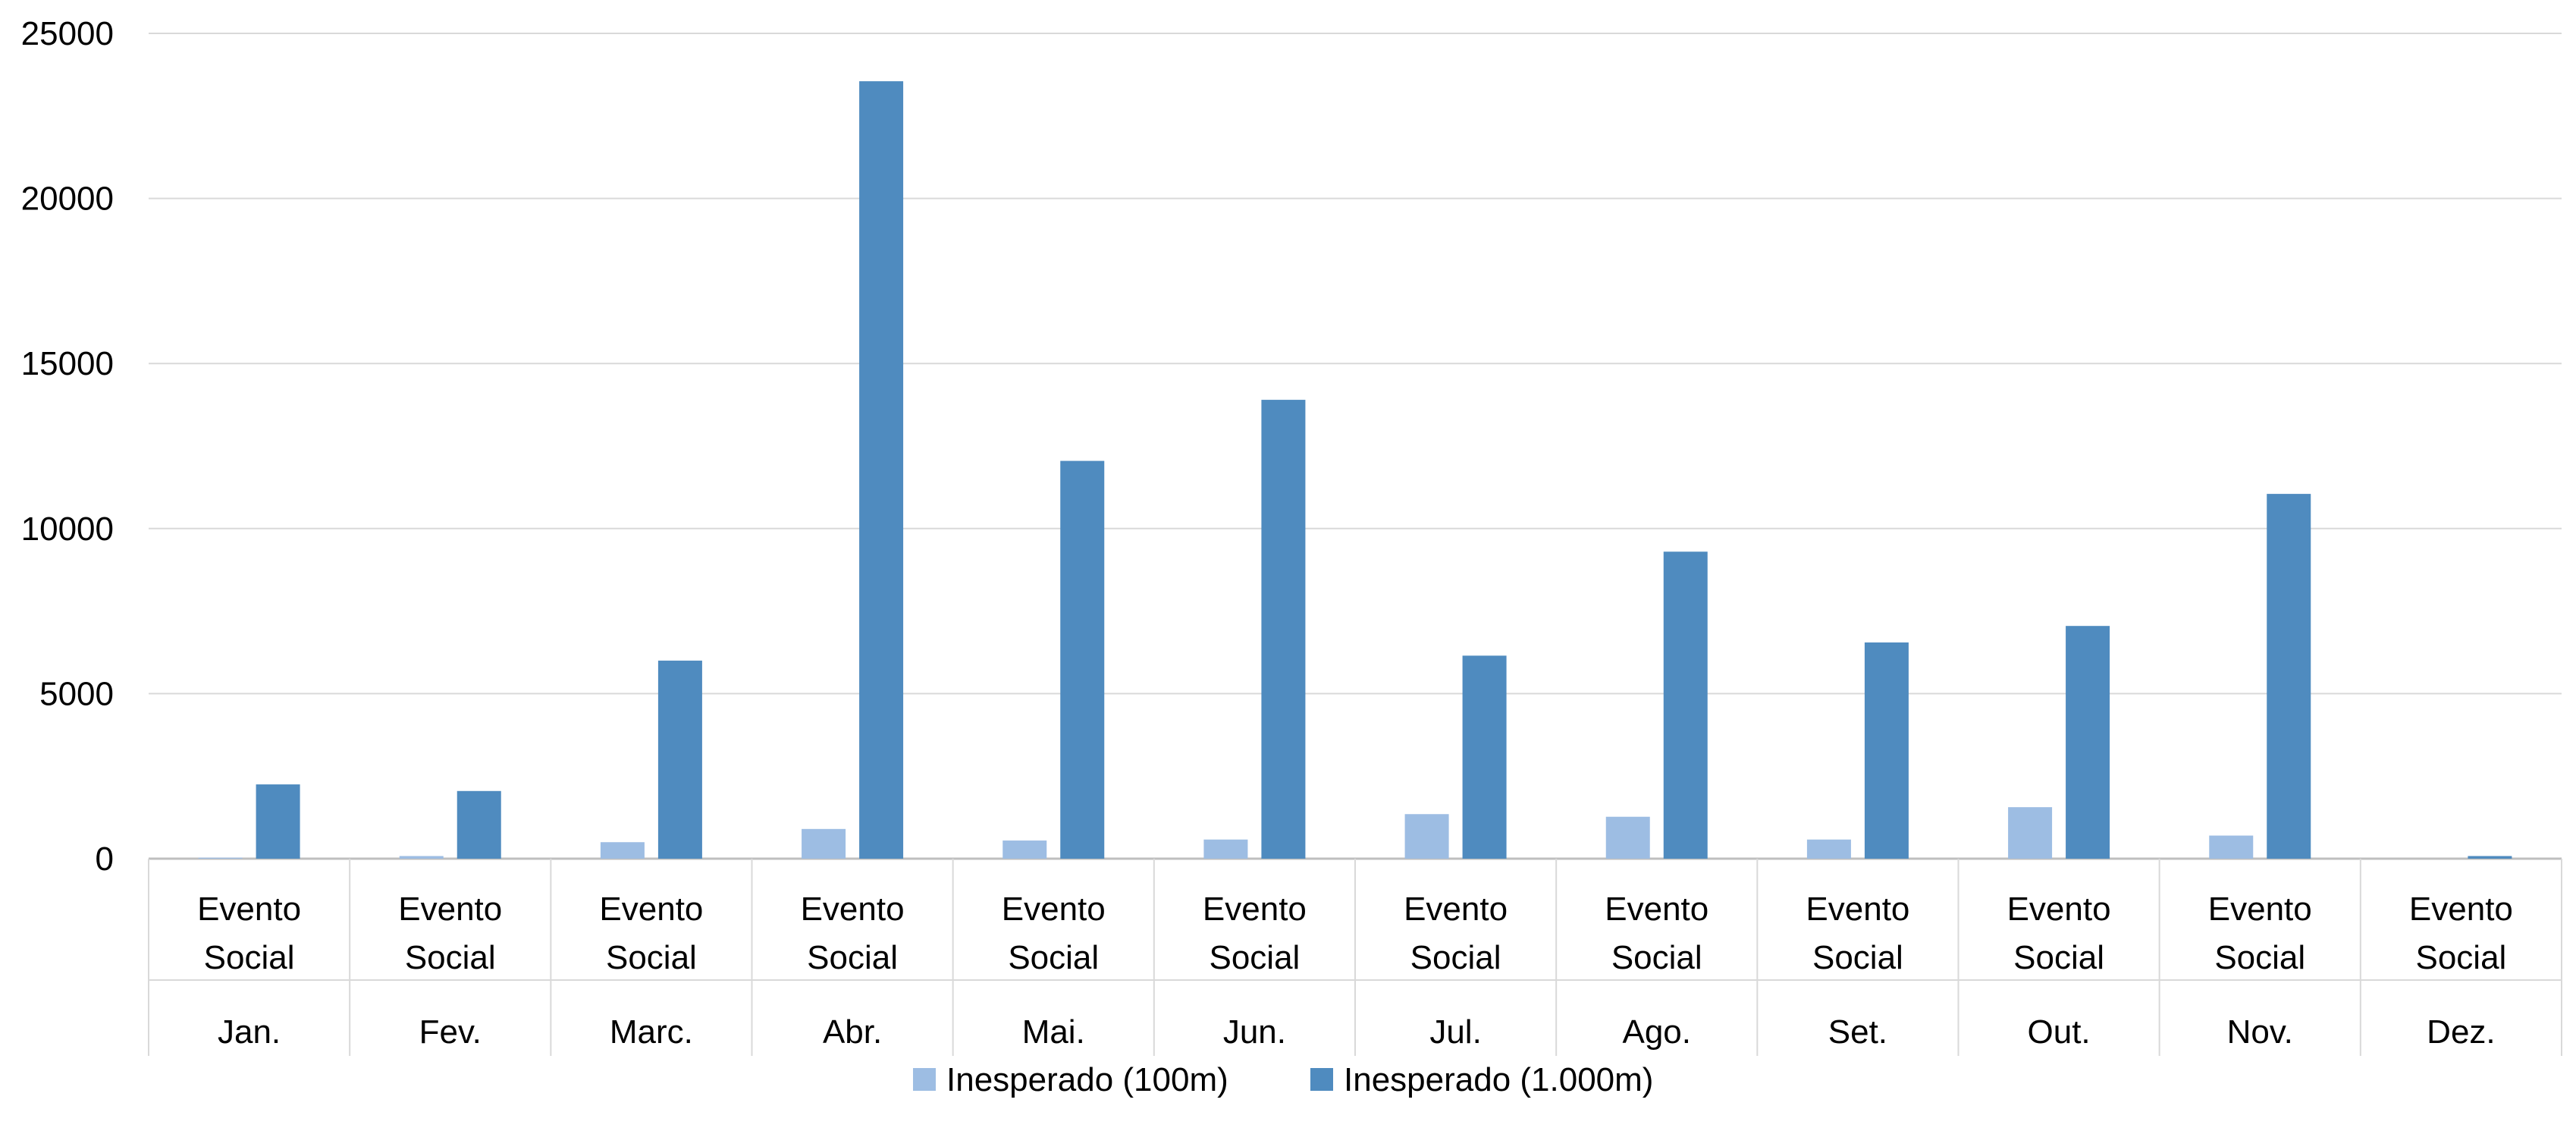 Image resolution: width=2576 pixels, height=1131 pixels. What do you see at coordinates (67, 529) in the screenshot?
I see `y-tick-label: 10000` at bounding box center [67, 529].